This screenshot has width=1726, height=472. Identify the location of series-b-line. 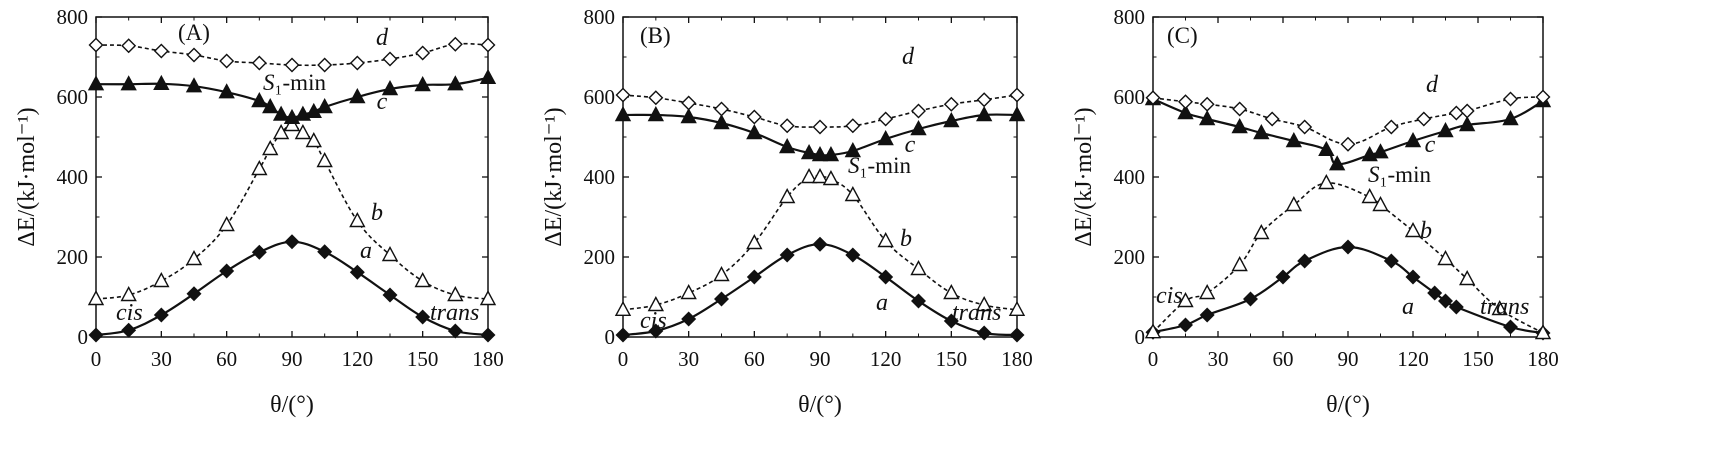
(292, 212).